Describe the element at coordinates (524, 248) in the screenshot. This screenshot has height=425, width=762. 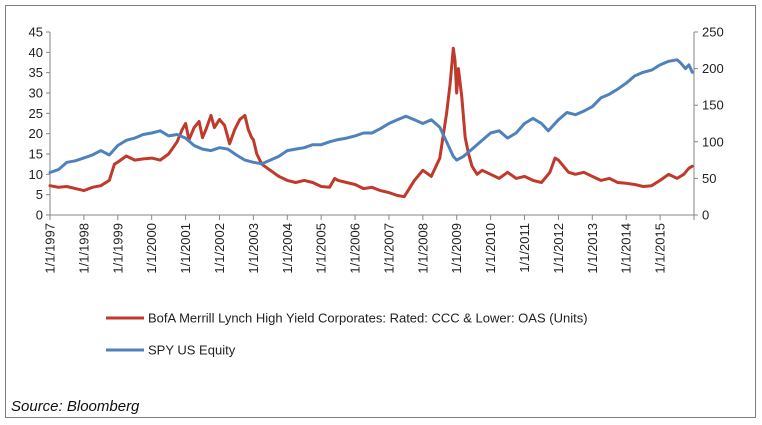
I see `x-tick-label: 1/1/2011` at that location.